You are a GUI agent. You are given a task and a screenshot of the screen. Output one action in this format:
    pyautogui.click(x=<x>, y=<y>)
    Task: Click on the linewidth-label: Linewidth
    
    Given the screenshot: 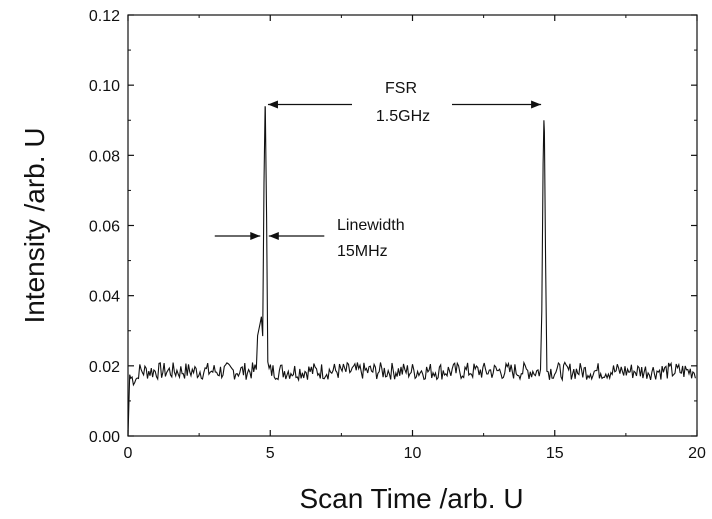 What is the action you would take?
    pyautogui.click(x=371, y=225)
    